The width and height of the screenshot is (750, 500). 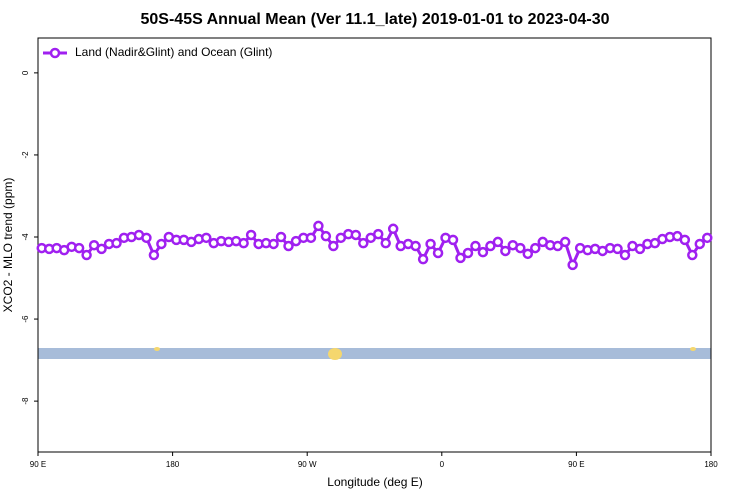 I want to click on y-tick-label: -2, so click(x=25, y=155).